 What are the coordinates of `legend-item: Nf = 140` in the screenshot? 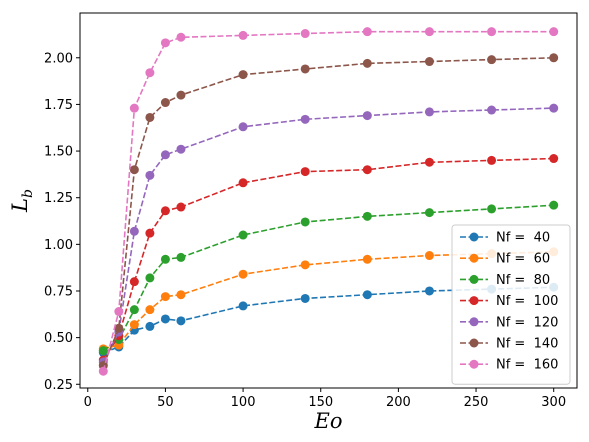 It's located at (509, 344).